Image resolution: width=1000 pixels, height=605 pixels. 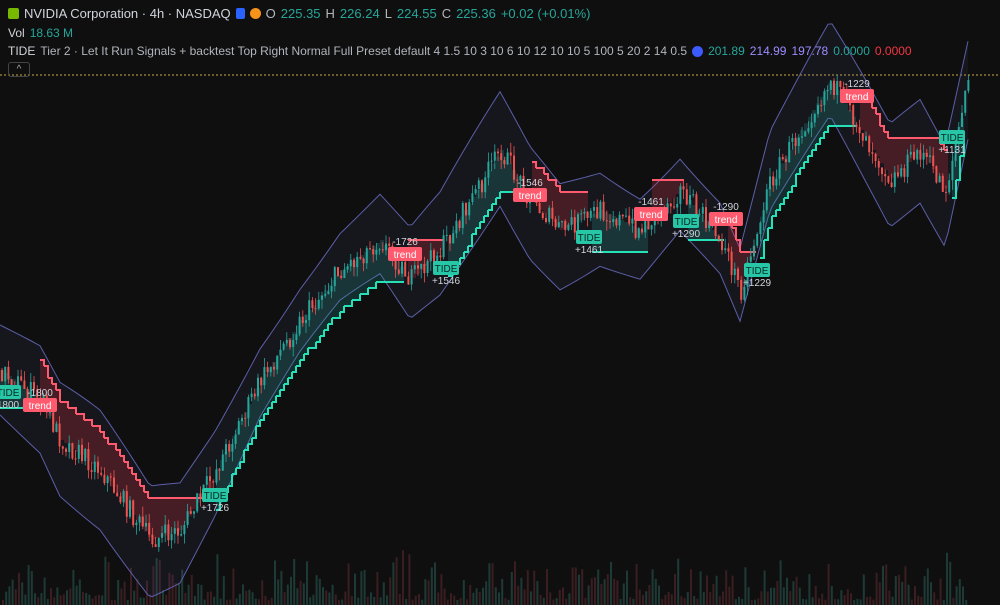 What do you see at coordinates (19, 69) in the screenshot?
I see `collapse-button: ^` at bounding box center [19, 69].